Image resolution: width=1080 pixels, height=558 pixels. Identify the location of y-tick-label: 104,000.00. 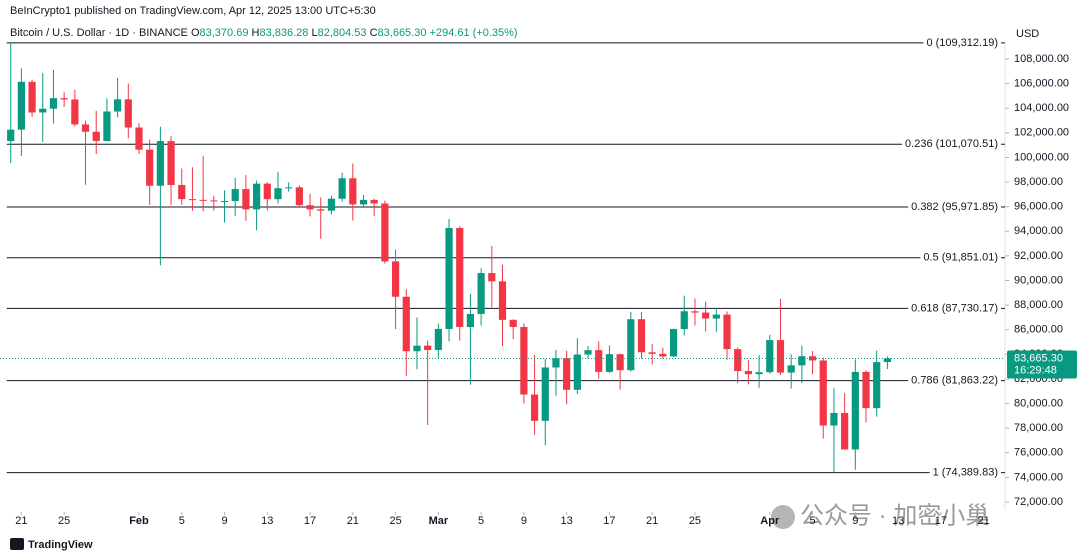
(1041, 108).